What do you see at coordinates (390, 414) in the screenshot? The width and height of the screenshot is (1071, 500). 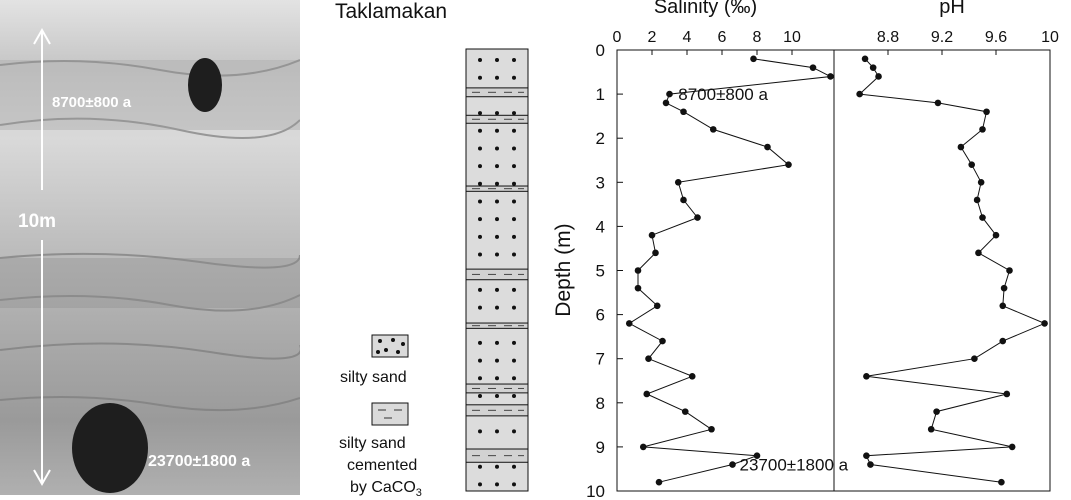 I see `legend-cemented-swatch` at bounding box center [390, 414].